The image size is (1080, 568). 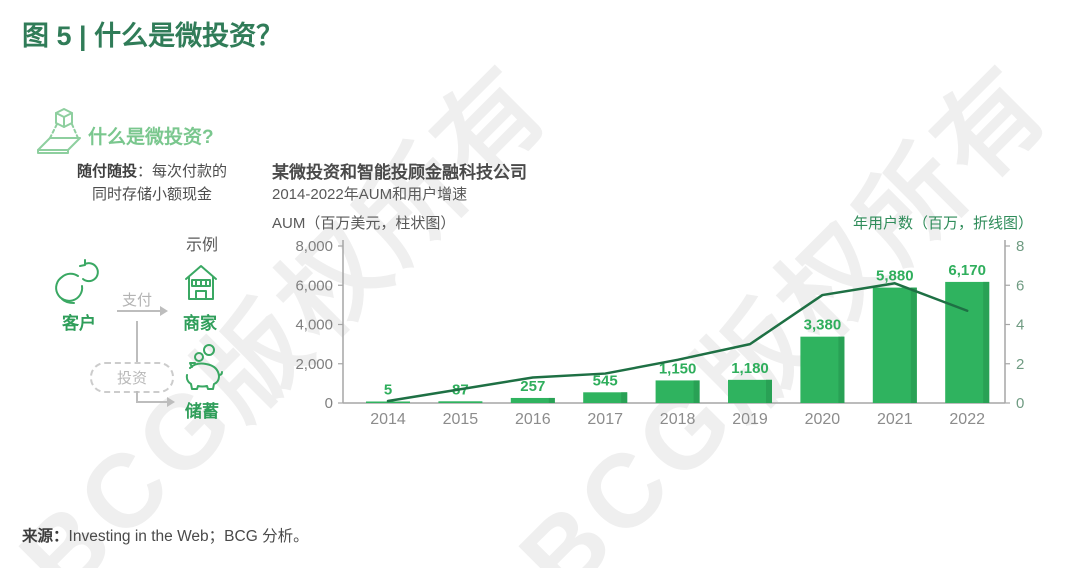 I want to click on svg-text: 4,000, so click(x=314, y=325).